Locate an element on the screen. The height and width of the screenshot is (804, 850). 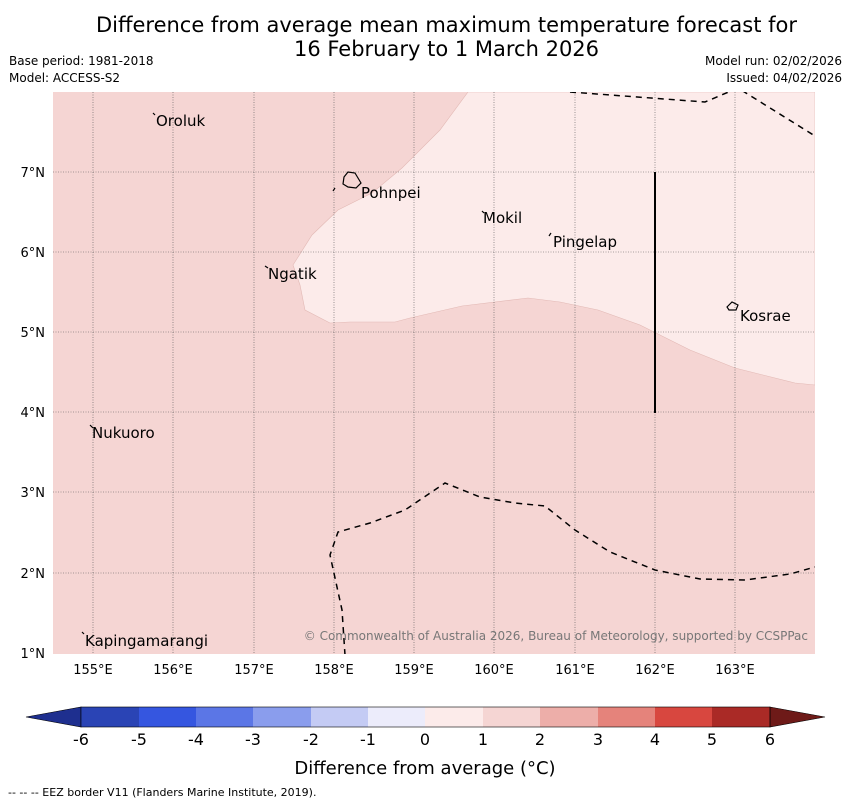
base-period: Base period: 1981-2018 is located at coordinates (81, 61).